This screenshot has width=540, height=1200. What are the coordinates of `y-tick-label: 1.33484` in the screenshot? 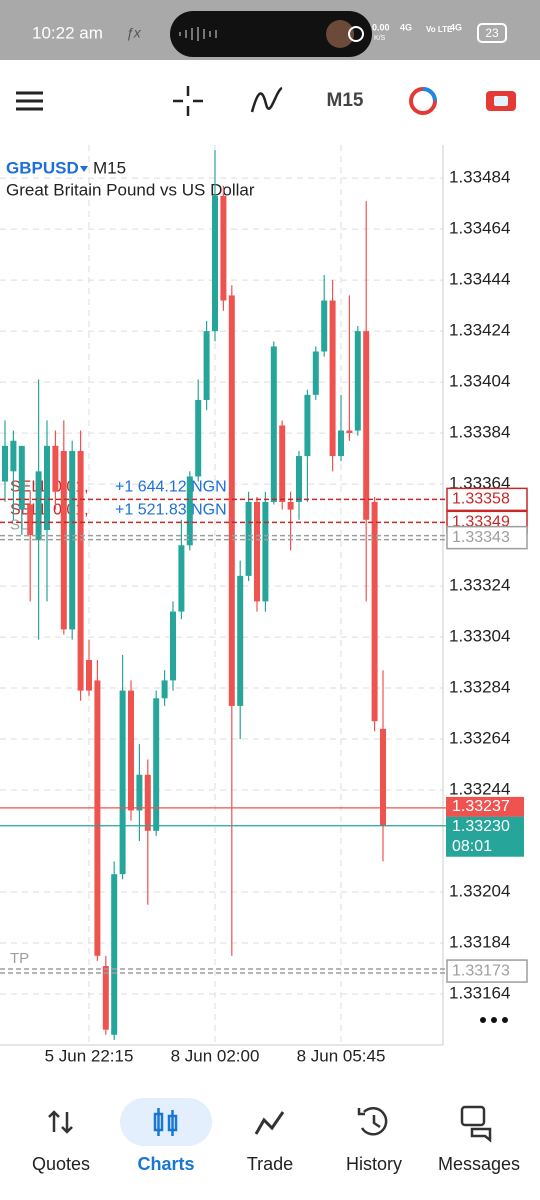 It's located at (479, 177).